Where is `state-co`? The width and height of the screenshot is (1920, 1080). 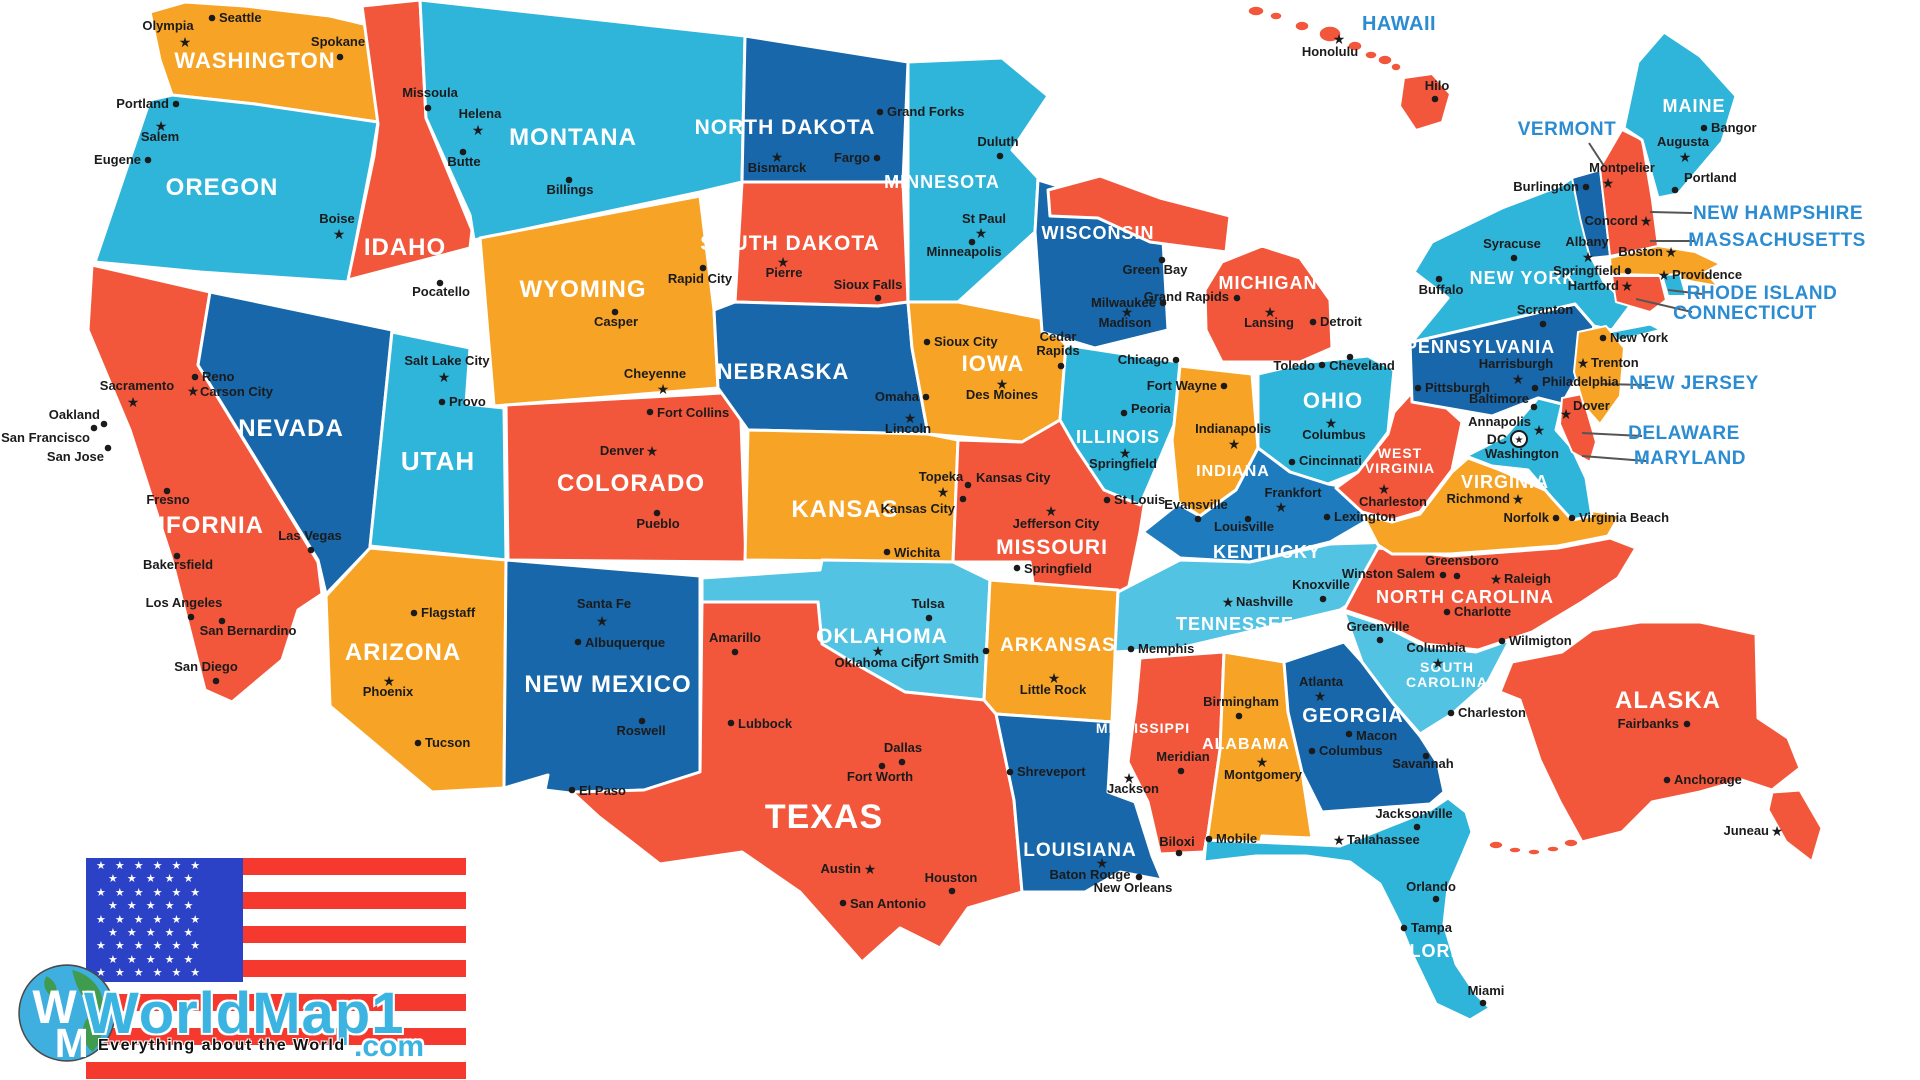 state-co is located at coordinates (626, 477).